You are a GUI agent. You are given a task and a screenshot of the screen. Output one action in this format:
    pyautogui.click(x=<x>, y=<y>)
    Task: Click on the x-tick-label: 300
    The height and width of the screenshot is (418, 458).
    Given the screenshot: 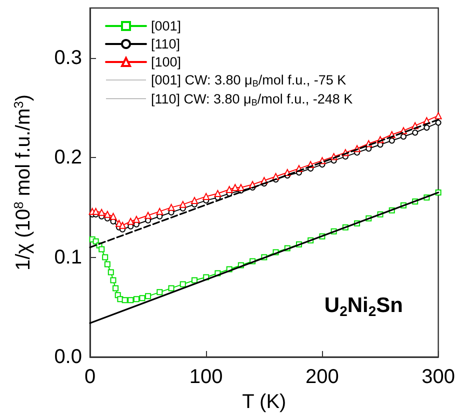 What is the action you would take?
    pyautogui.click(x=439, y=377)
    